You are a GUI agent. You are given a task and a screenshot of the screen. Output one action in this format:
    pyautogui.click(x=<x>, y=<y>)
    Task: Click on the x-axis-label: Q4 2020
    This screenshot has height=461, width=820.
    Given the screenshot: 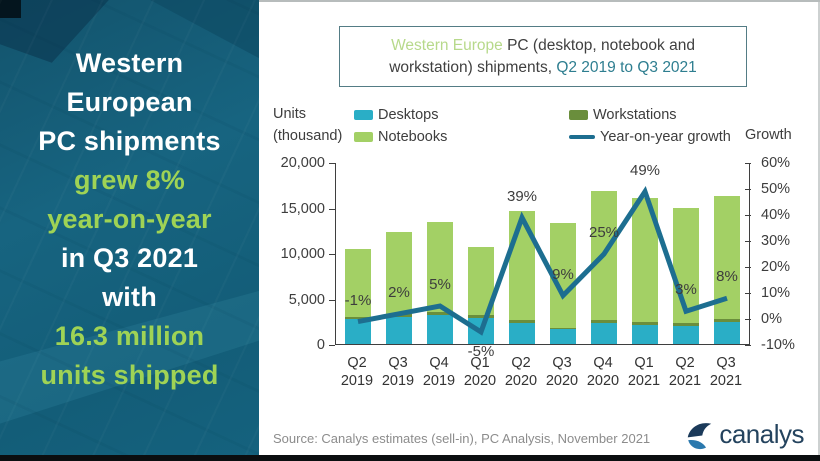 What is the action you would take?
    pyautogui.click(x=603, y=372)
    